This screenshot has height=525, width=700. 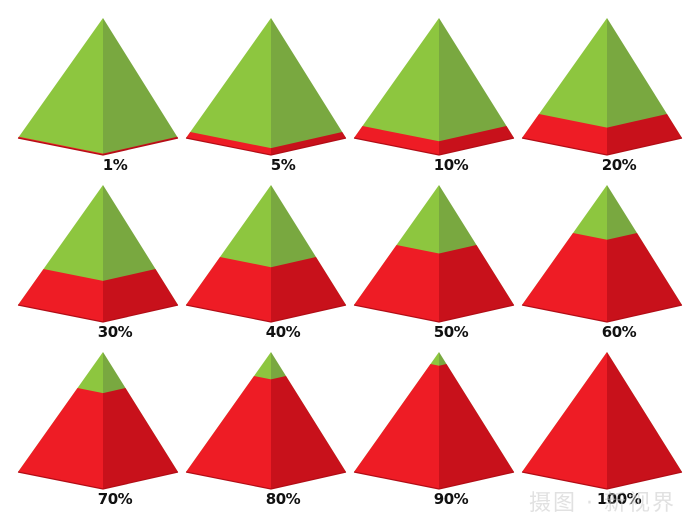 I want to click on percent-label: 40%, so click(x=283, y=332).